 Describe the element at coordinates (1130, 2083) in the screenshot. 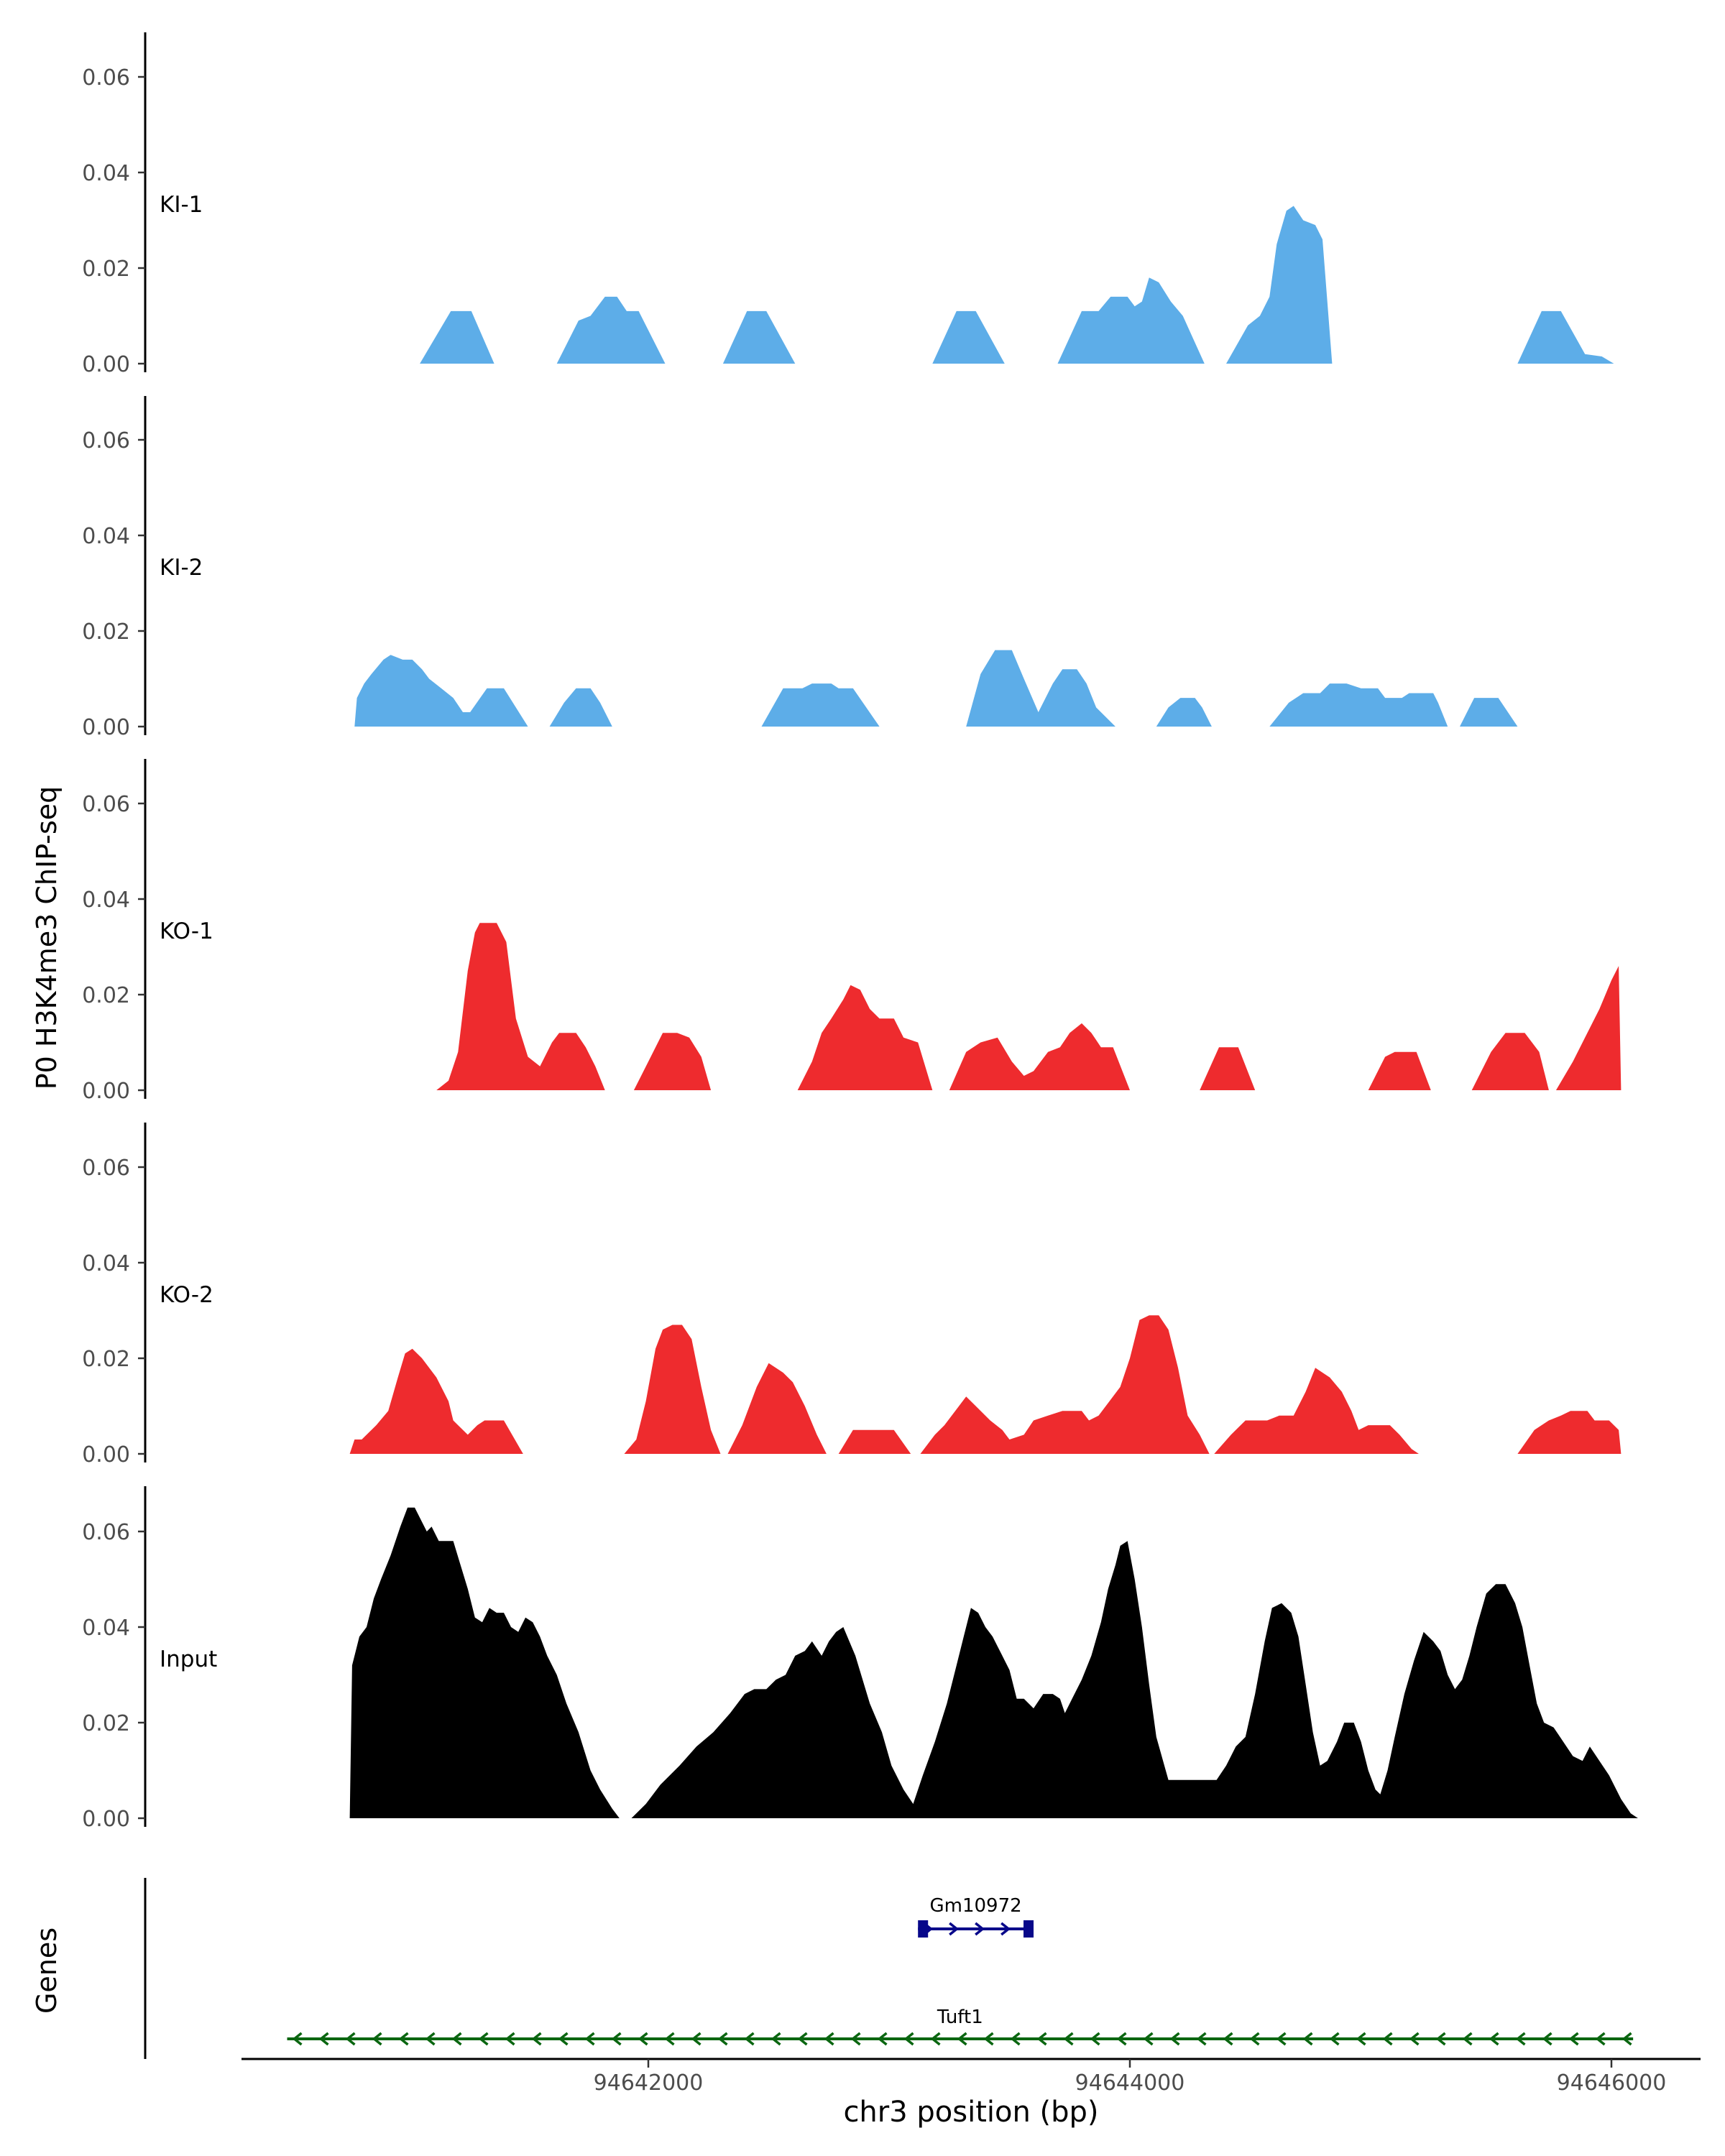

I see `x-tick-label: 94644000` at that location.